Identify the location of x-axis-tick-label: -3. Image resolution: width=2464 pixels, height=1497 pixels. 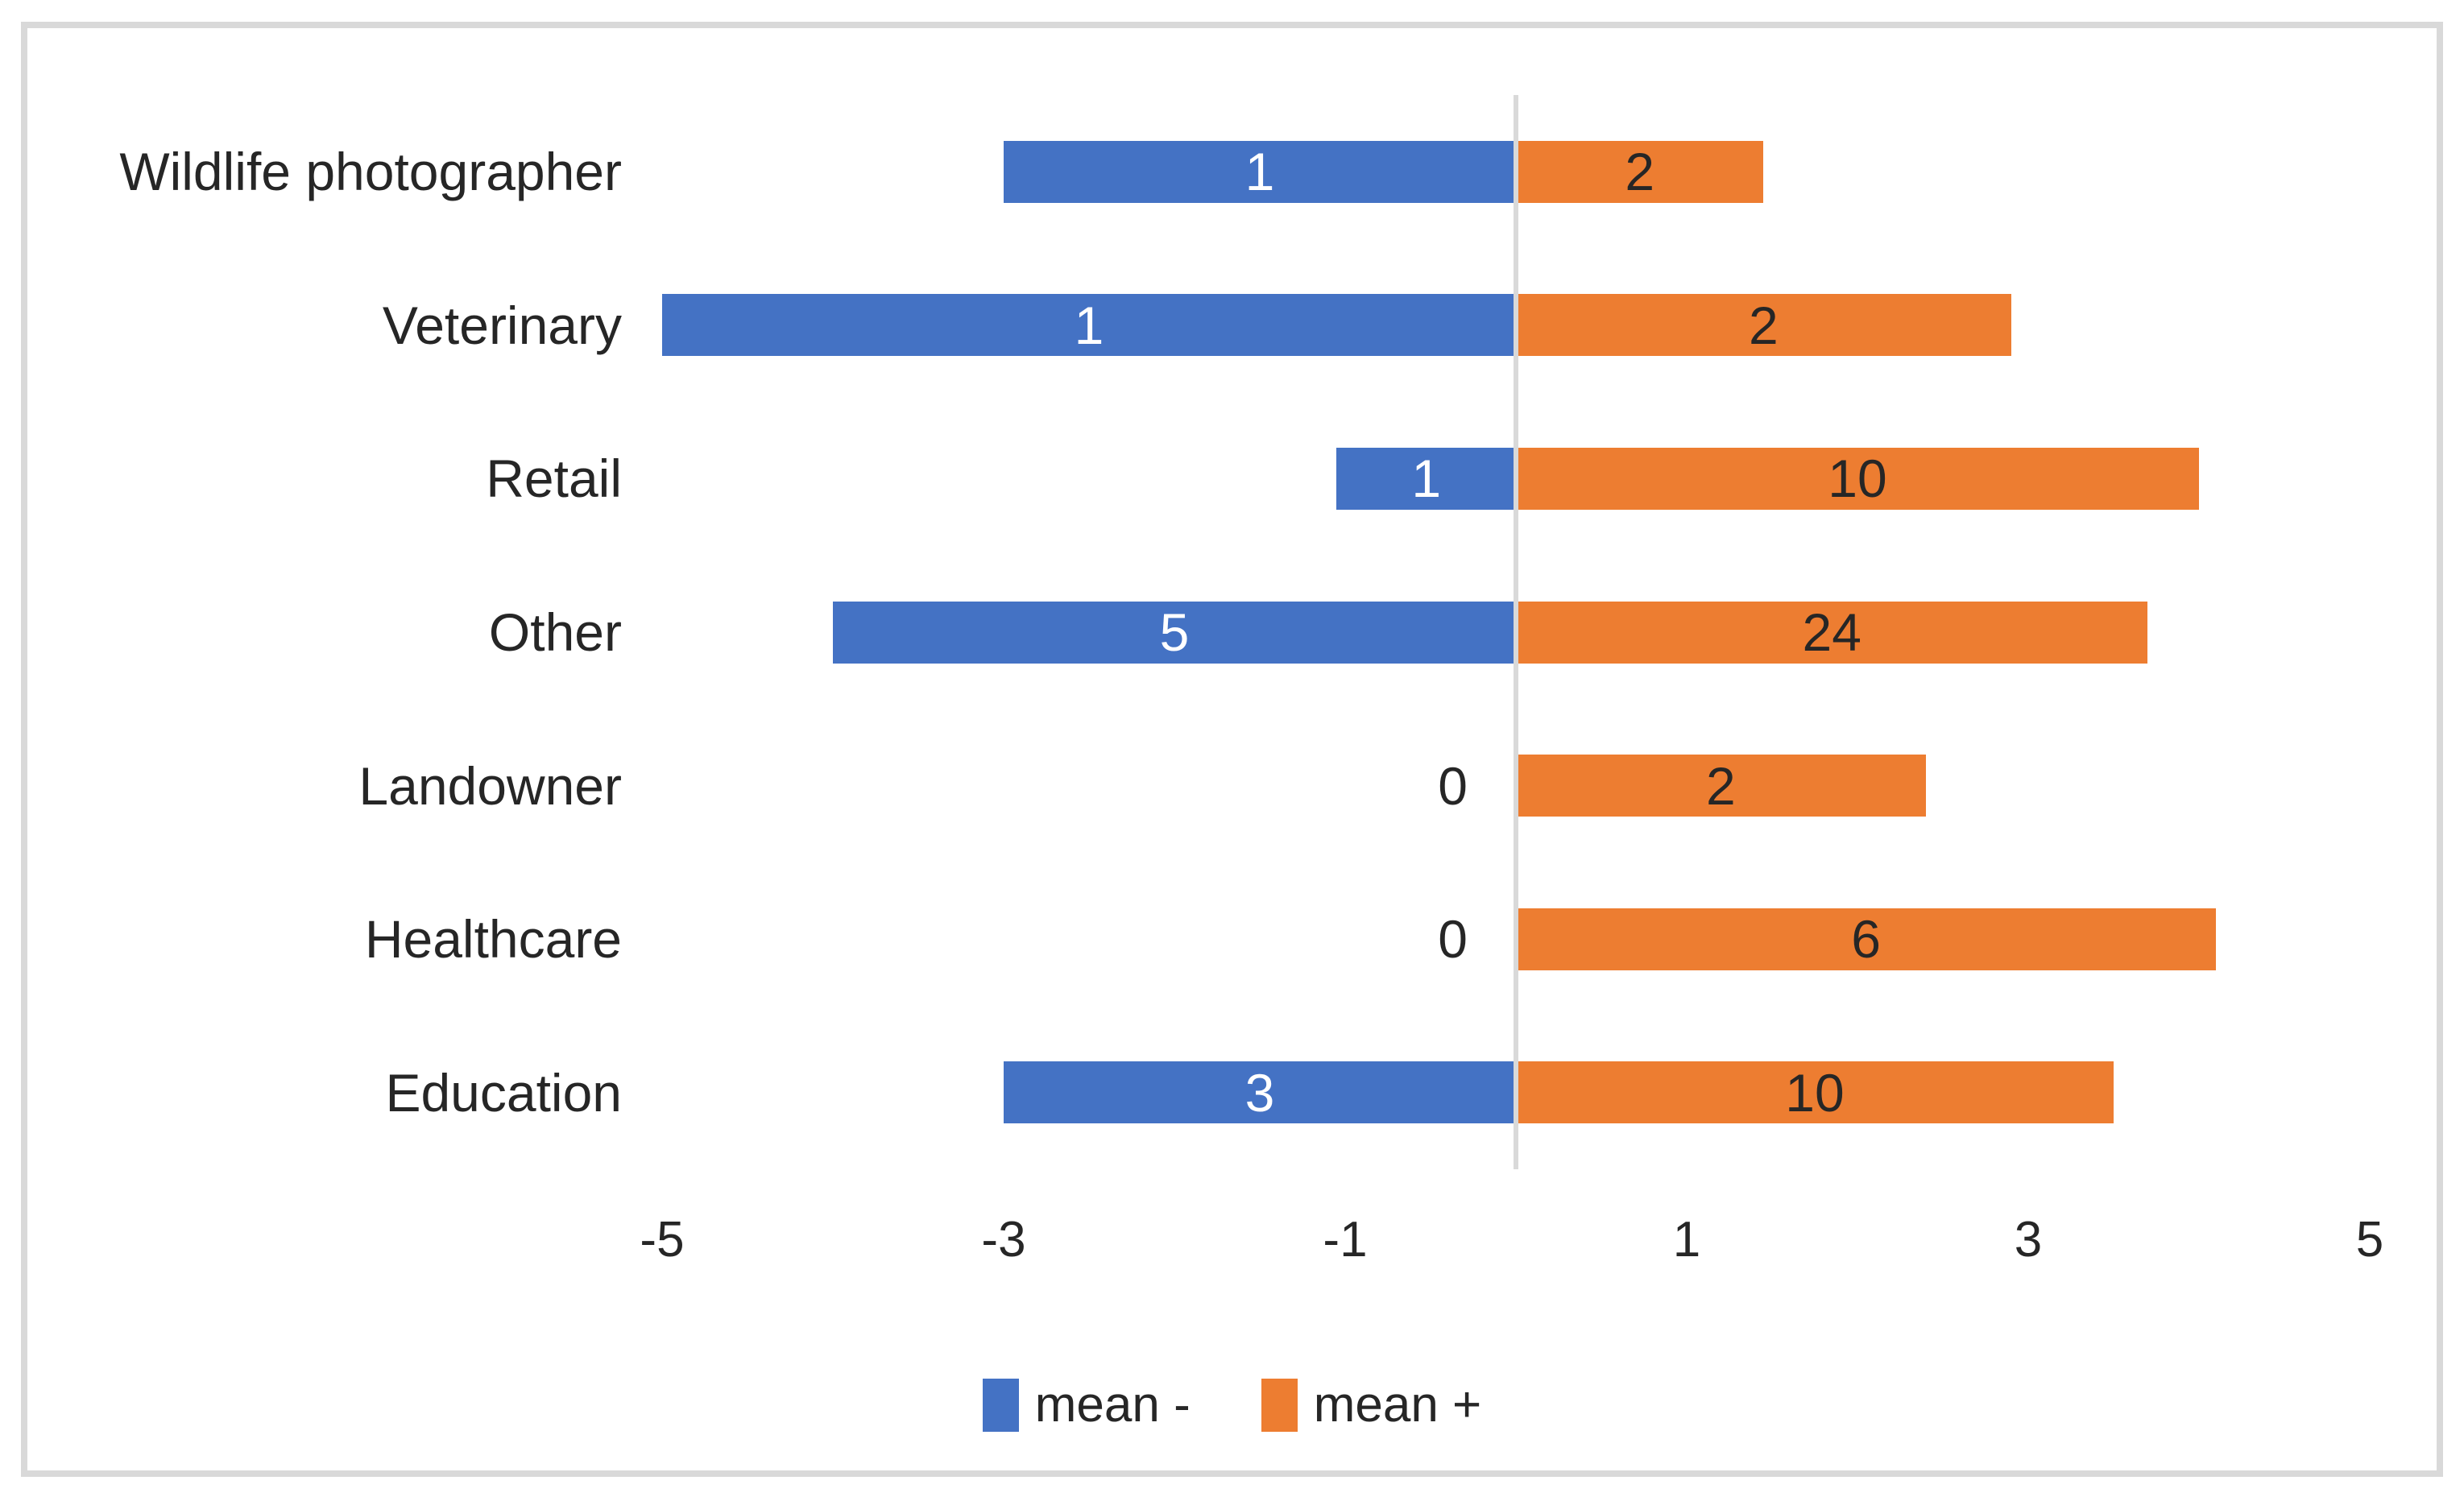
(1003, 1240).